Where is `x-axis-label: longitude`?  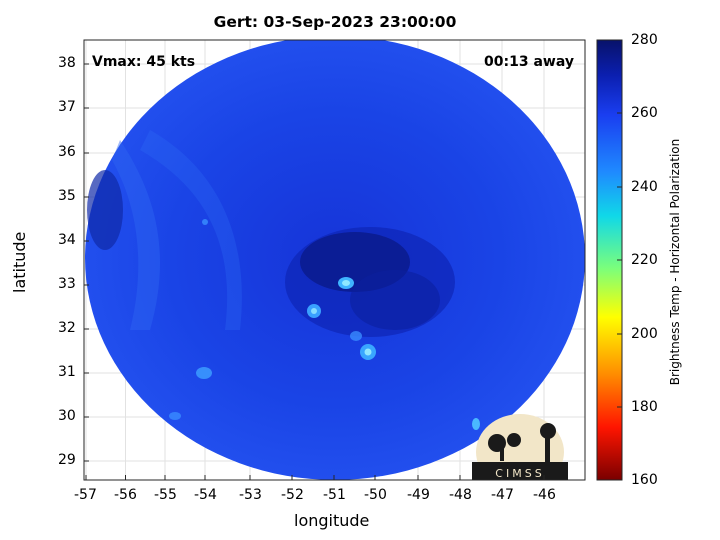 x-axis-label: longitude is located at coordinates (332, 520).